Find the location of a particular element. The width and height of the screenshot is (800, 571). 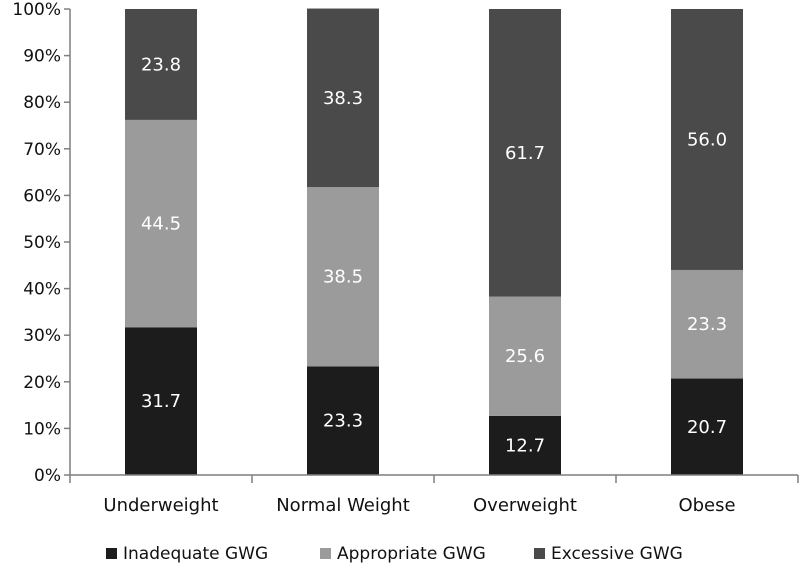

data-label: 44.5 is located at coordinates (161, 224).